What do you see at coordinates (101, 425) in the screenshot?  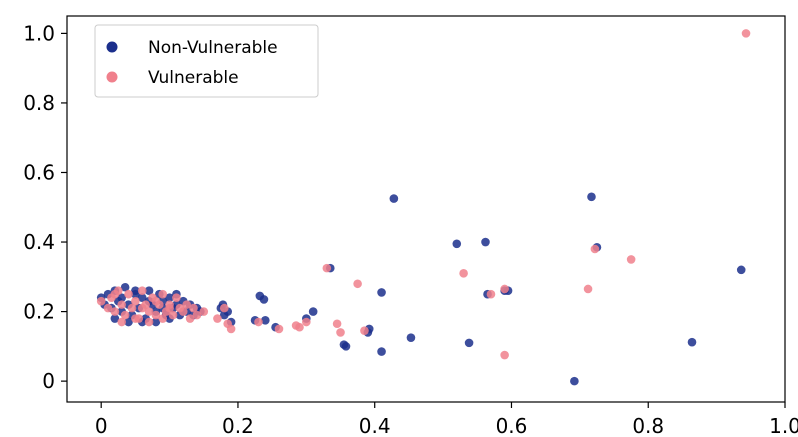 I see `x-tick-label: 0` at bounding box center [101, 425].